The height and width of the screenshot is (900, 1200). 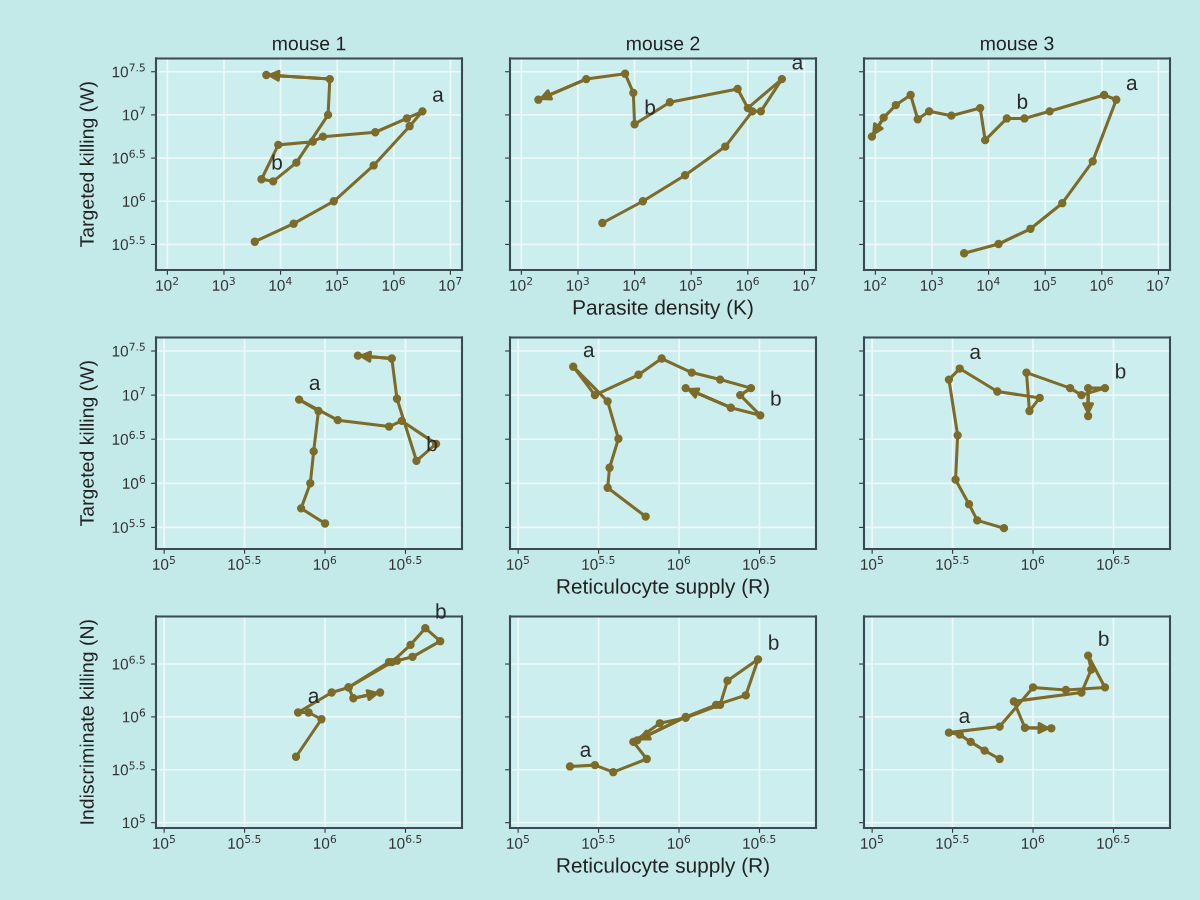 What do you see at coordinates (88, 722) in the screenshot?
I see `y-axis-title: Indiscriminate killing (N)` at bounding box center [88, 722].